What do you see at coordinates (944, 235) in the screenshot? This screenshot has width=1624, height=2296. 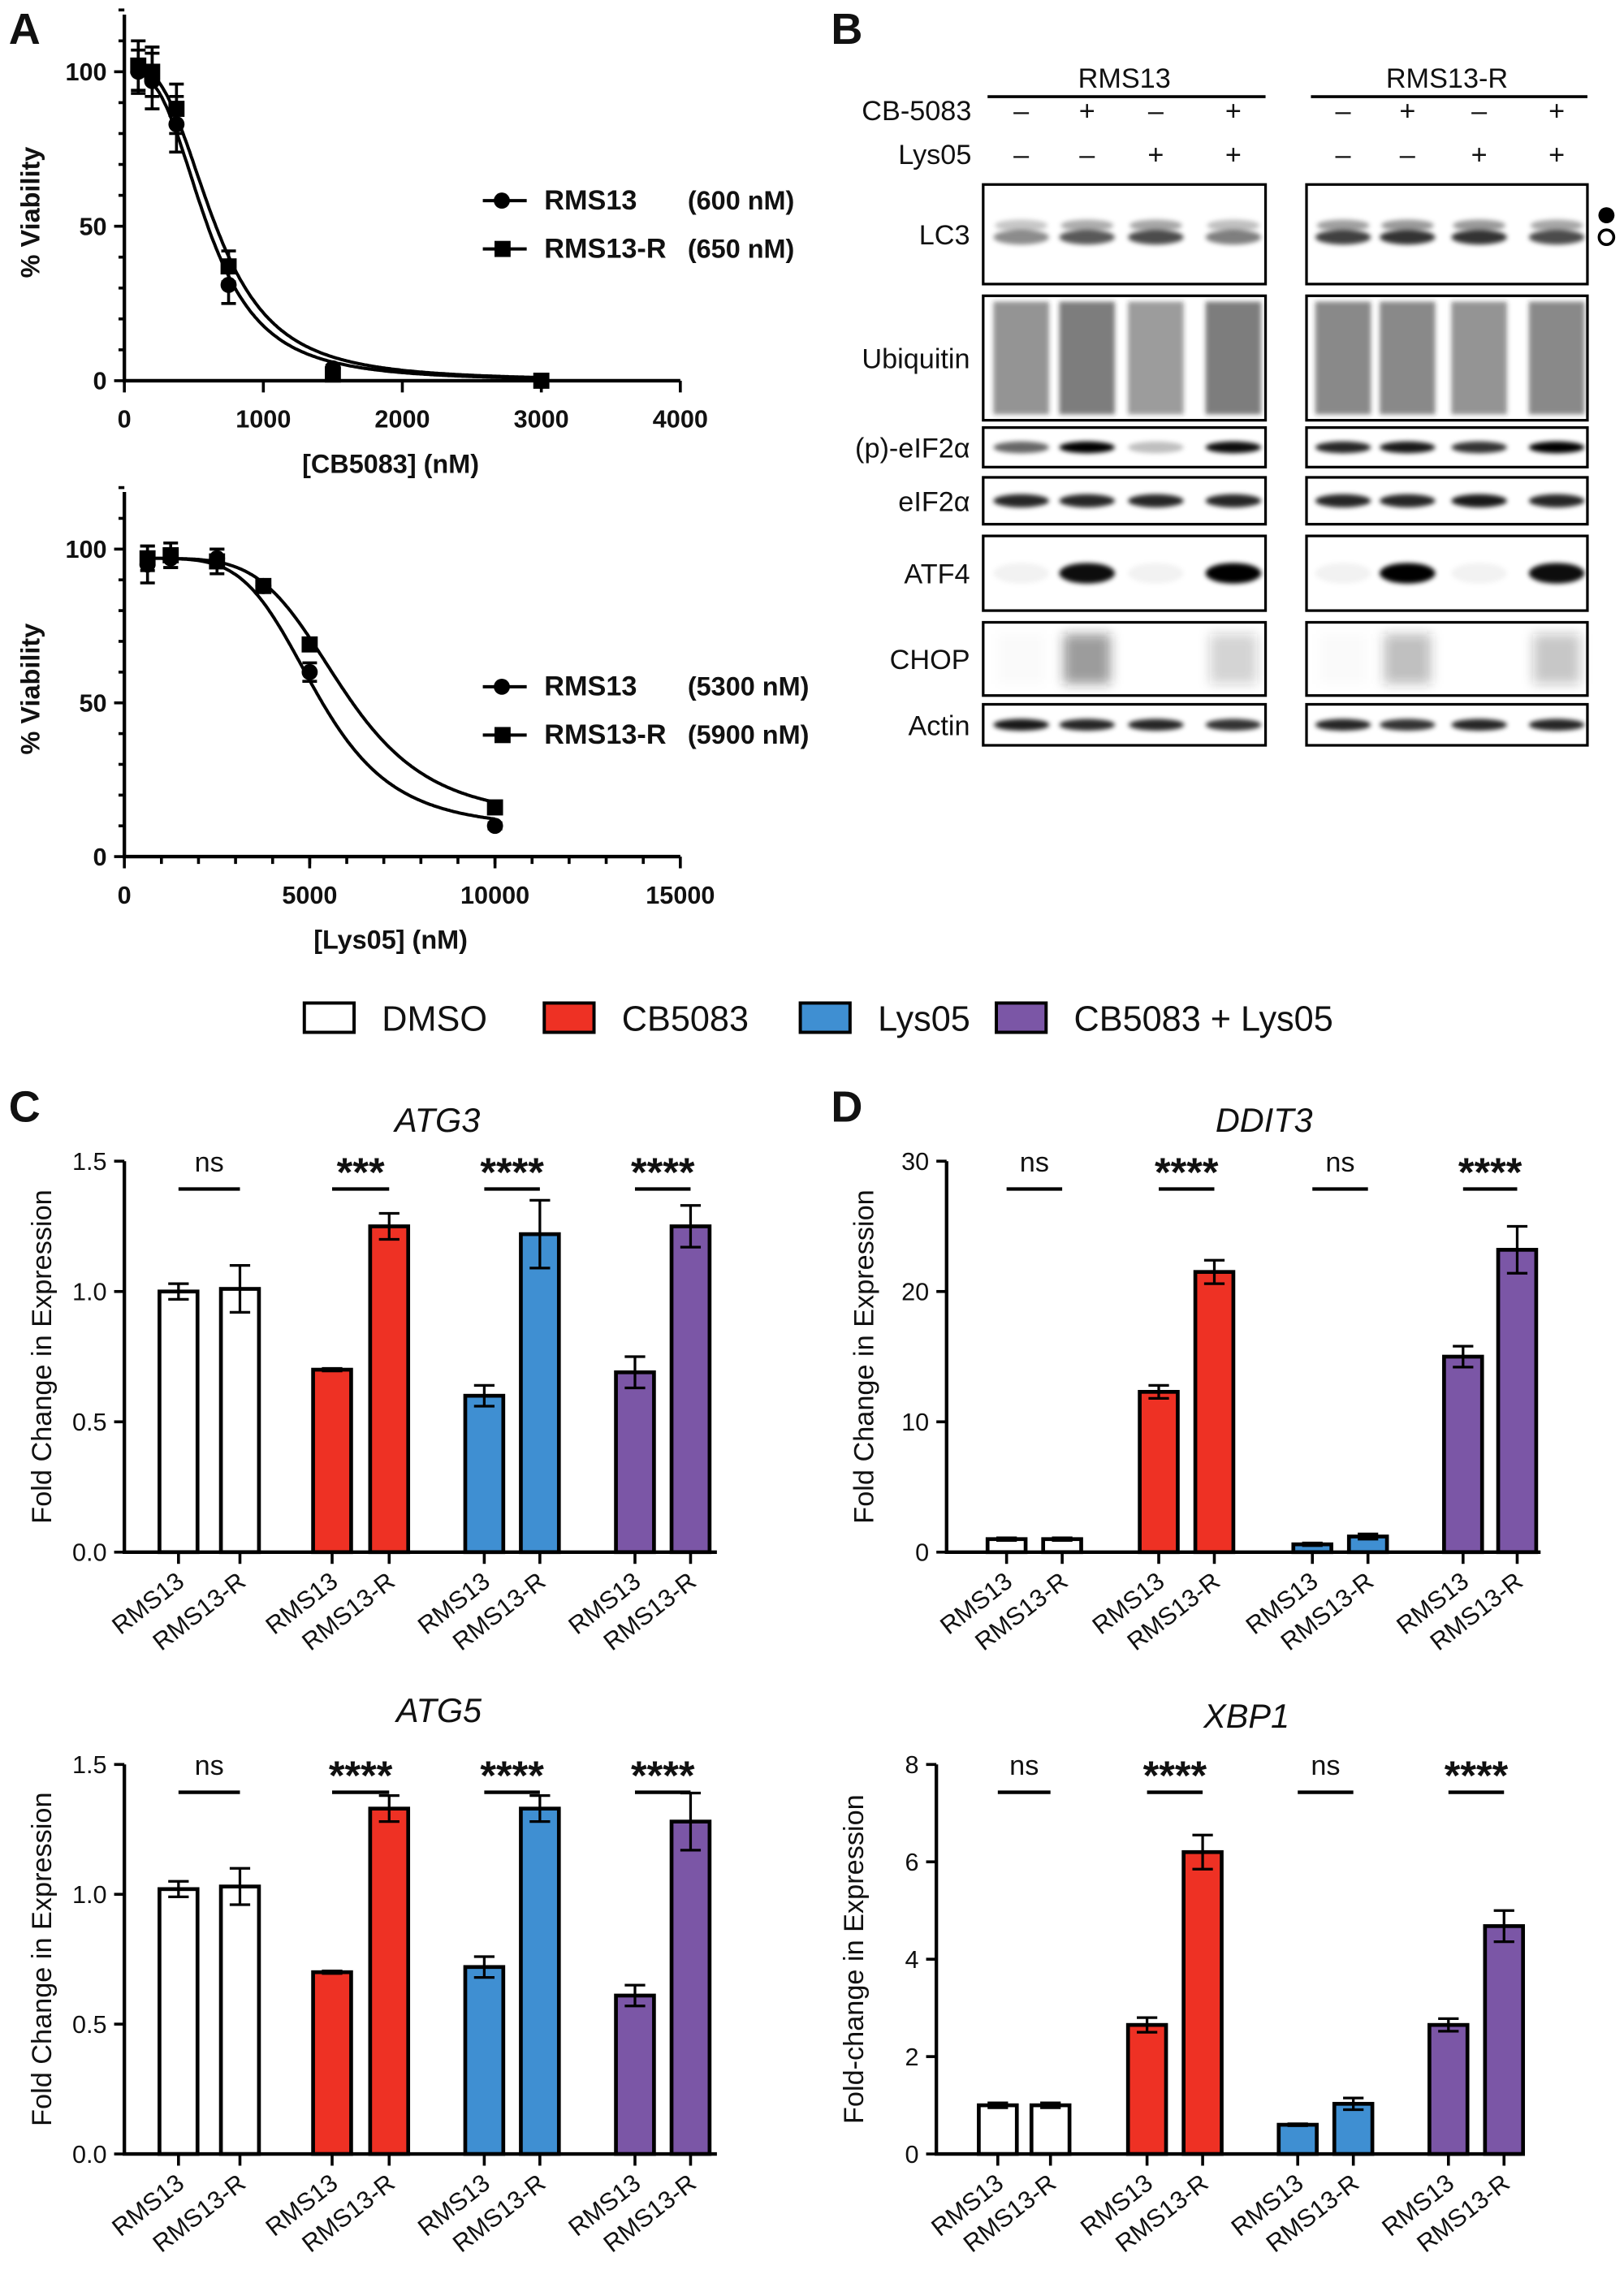 I see `blot-row-label: LC3` at bounding box center [944, 235].